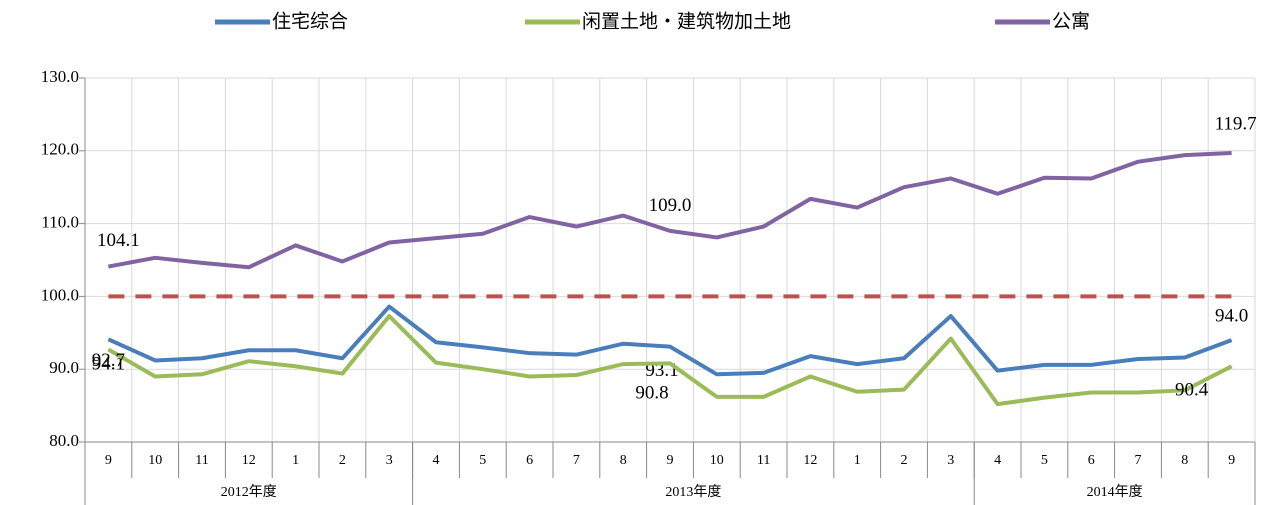 The width and height of the screenshot is (1271, 505). I want to click on data-label: 90.8, so click(651, 393).